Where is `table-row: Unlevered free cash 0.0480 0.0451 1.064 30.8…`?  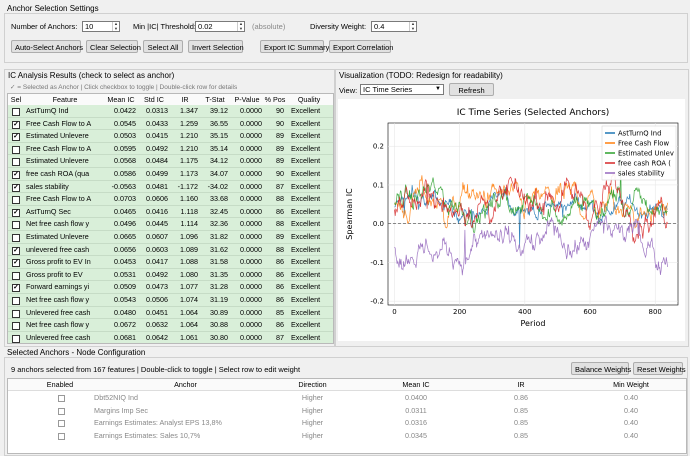
table-row: Unlevered free cash 0.0480 0.0451 1.064 30.8… is located at coordinates (170, 313).